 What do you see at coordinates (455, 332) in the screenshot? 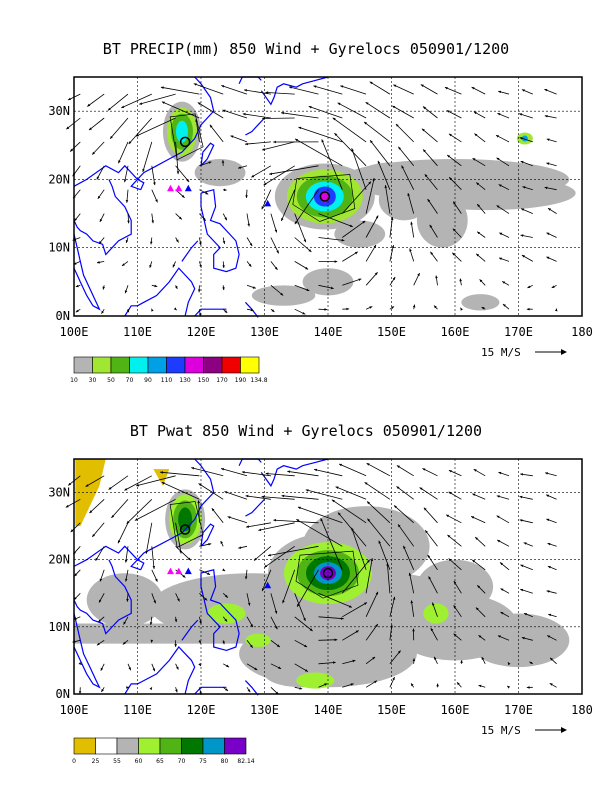
I see `x-tick-label: 160E` at bounding box center [455, 332].